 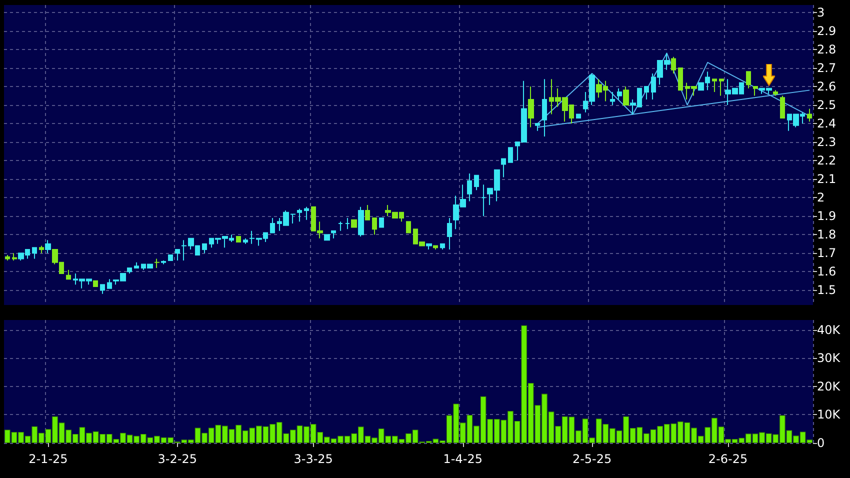 What do you see at coordinates (821, 12) in the screenshot?
I see `y-tick-label: 3` at bounding box center [821, 12].